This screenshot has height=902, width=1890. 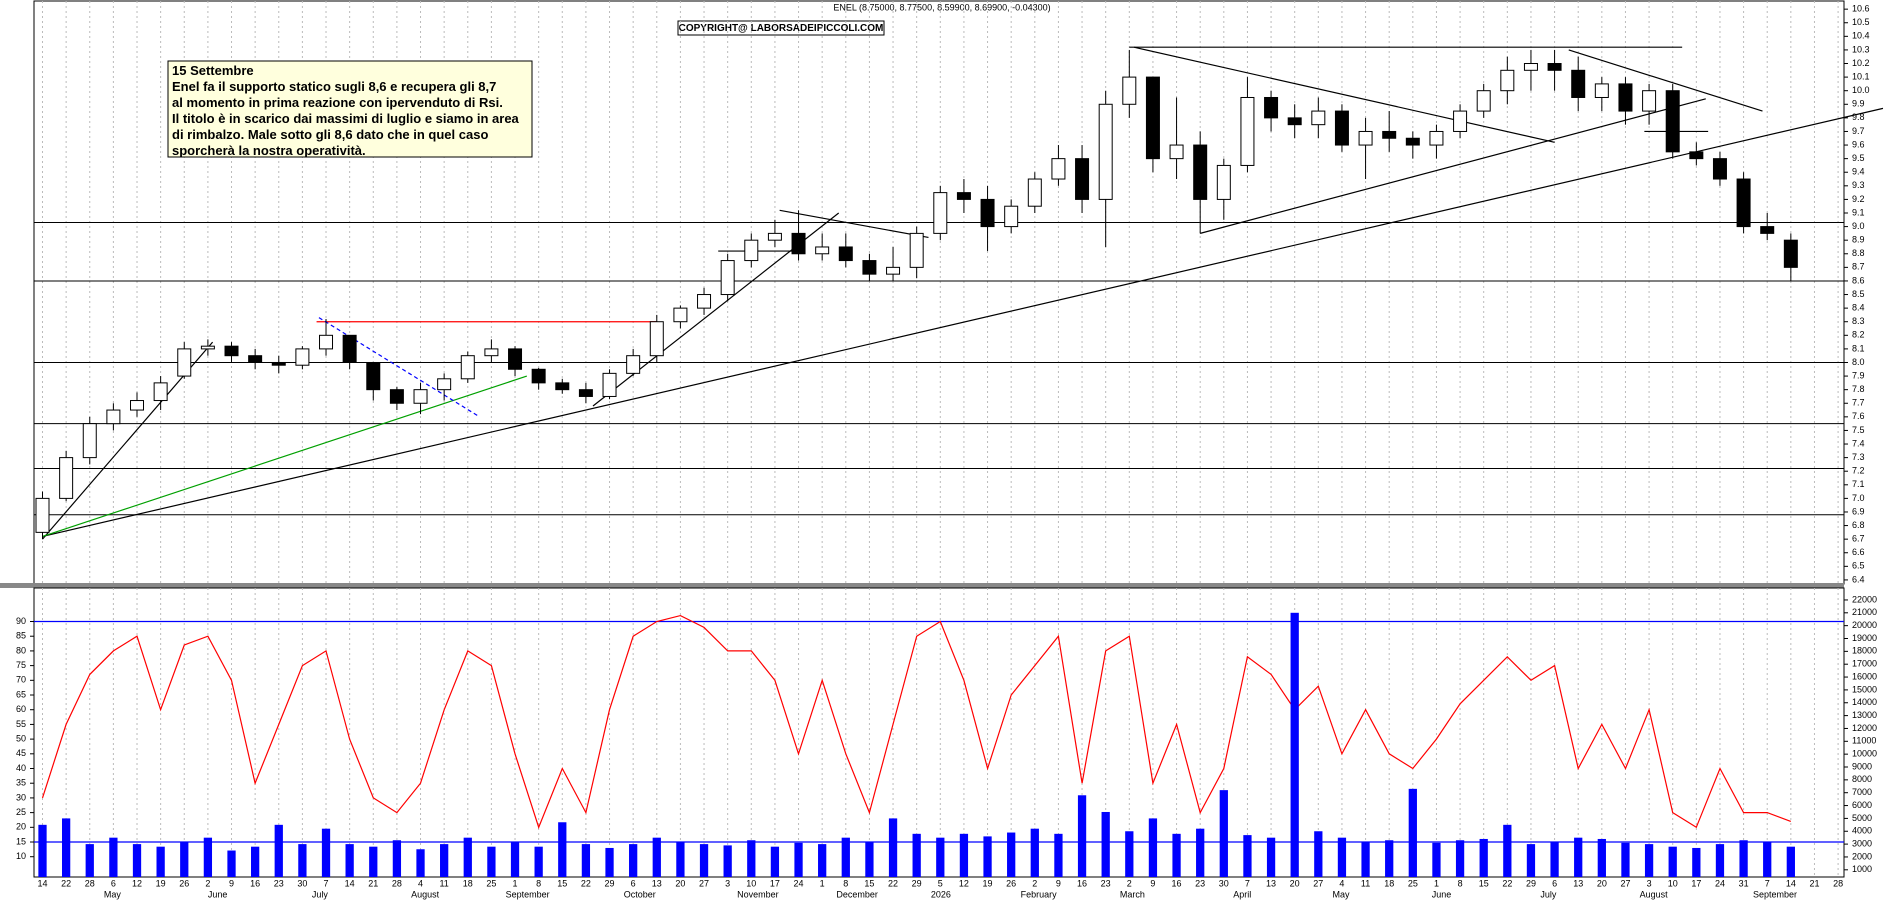 I want to click on y-tick-label: 65, so click(x=21, y=694).